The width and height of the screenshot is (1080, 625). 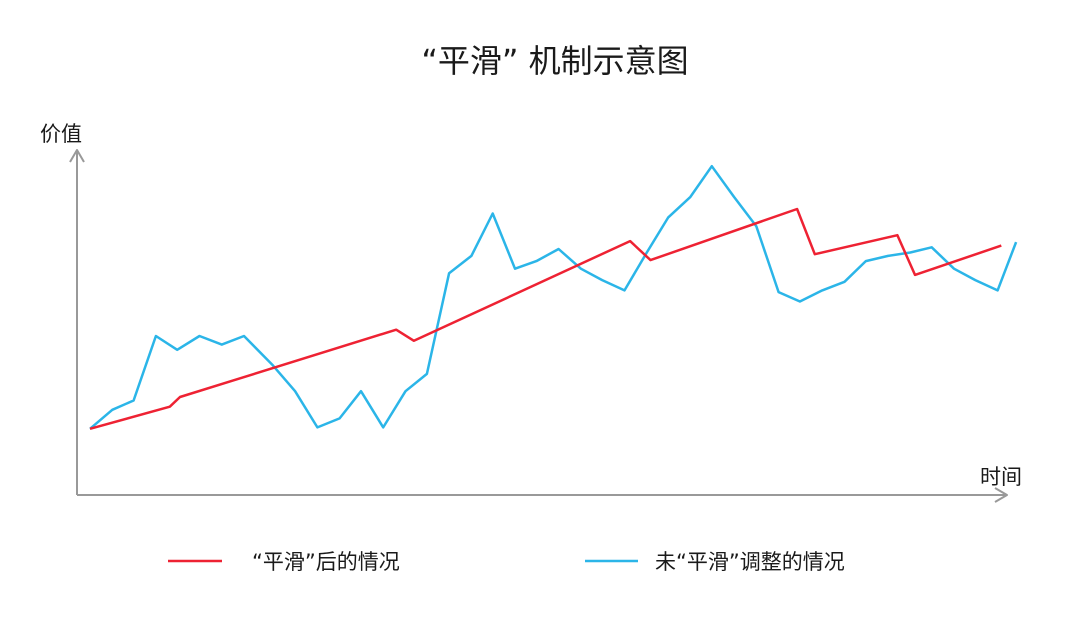 I want to click on legend-label-smoothed: “平滑”后的情况, so click(x=326, y=562).